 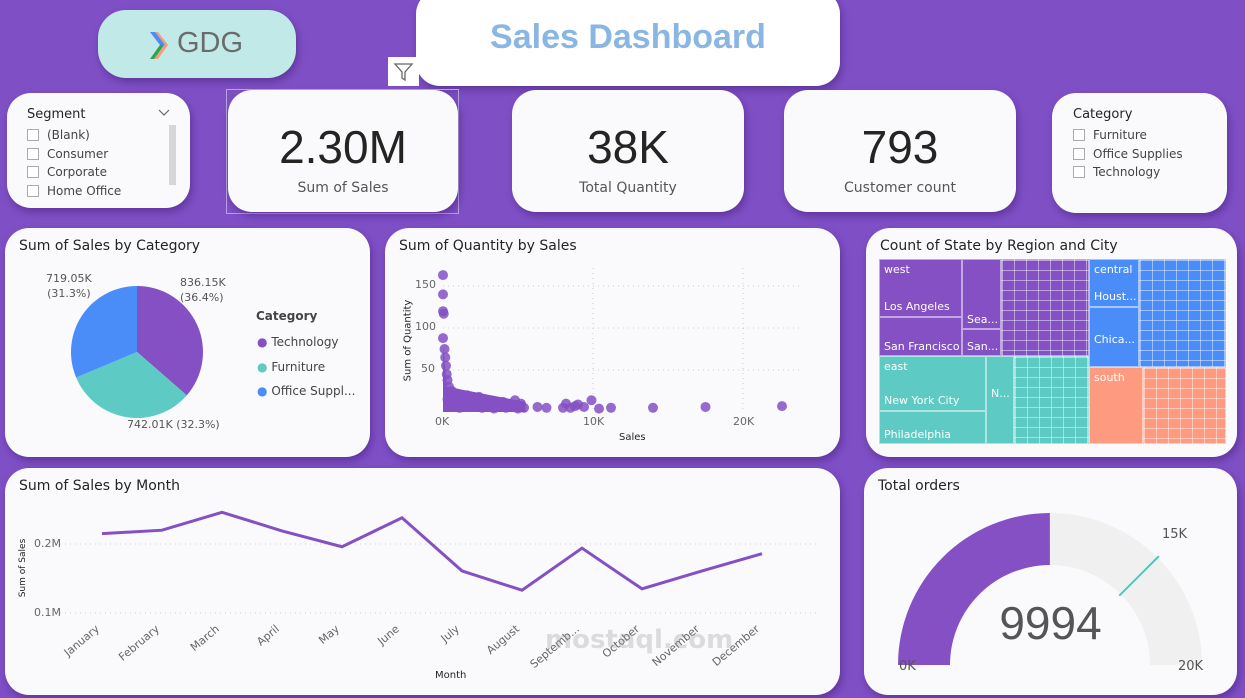 I want to click on pie-label-furniture: 742.01K (32.3%), so click(x=173, y=424).